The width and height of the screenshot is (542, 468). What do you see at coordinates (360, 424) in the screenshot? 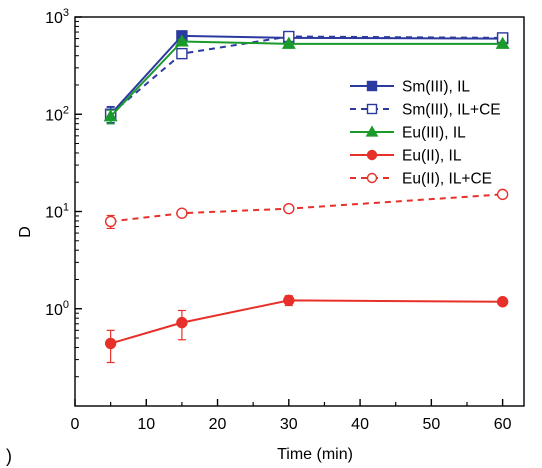
I see `x-tick-label: 40` at bounding box center [360, 424].